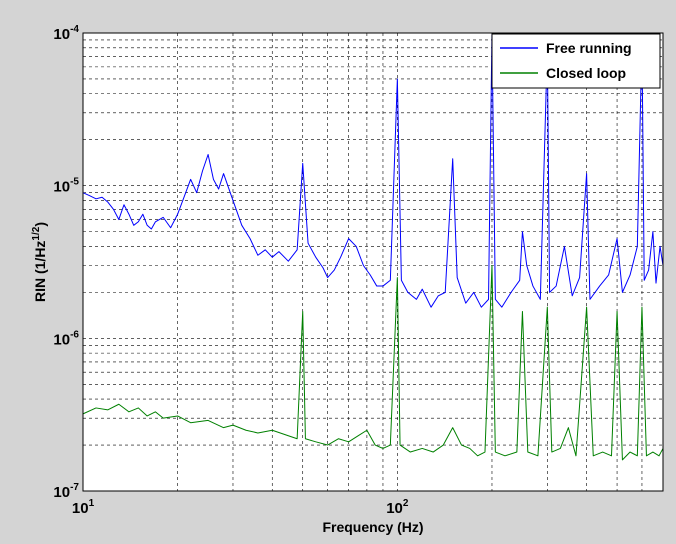 The width and height of the screenshot is (676, 544). Describe the element at coordinates (66, 33) in the screenshot. I see `y-tick-label: 10⁻⁴` at that location.